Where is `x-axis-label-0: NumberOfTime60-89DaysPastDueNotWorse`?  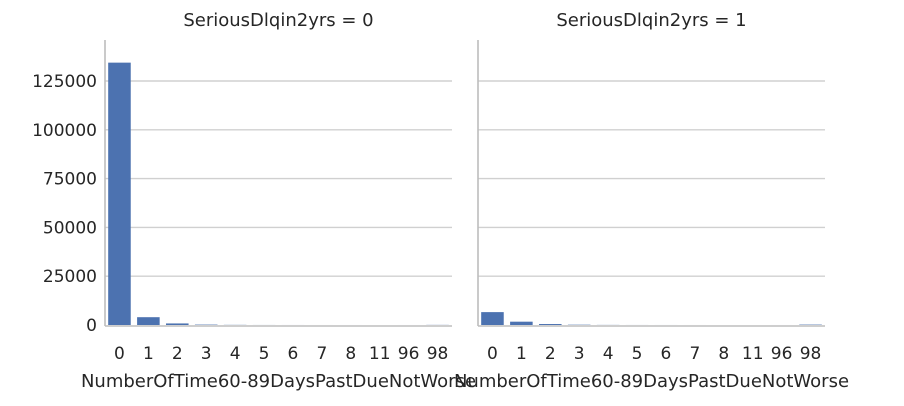
x-axis-label-0: NumberOfTime60-89DaysPastDueNotWorse is located at coordinates (278, 381).